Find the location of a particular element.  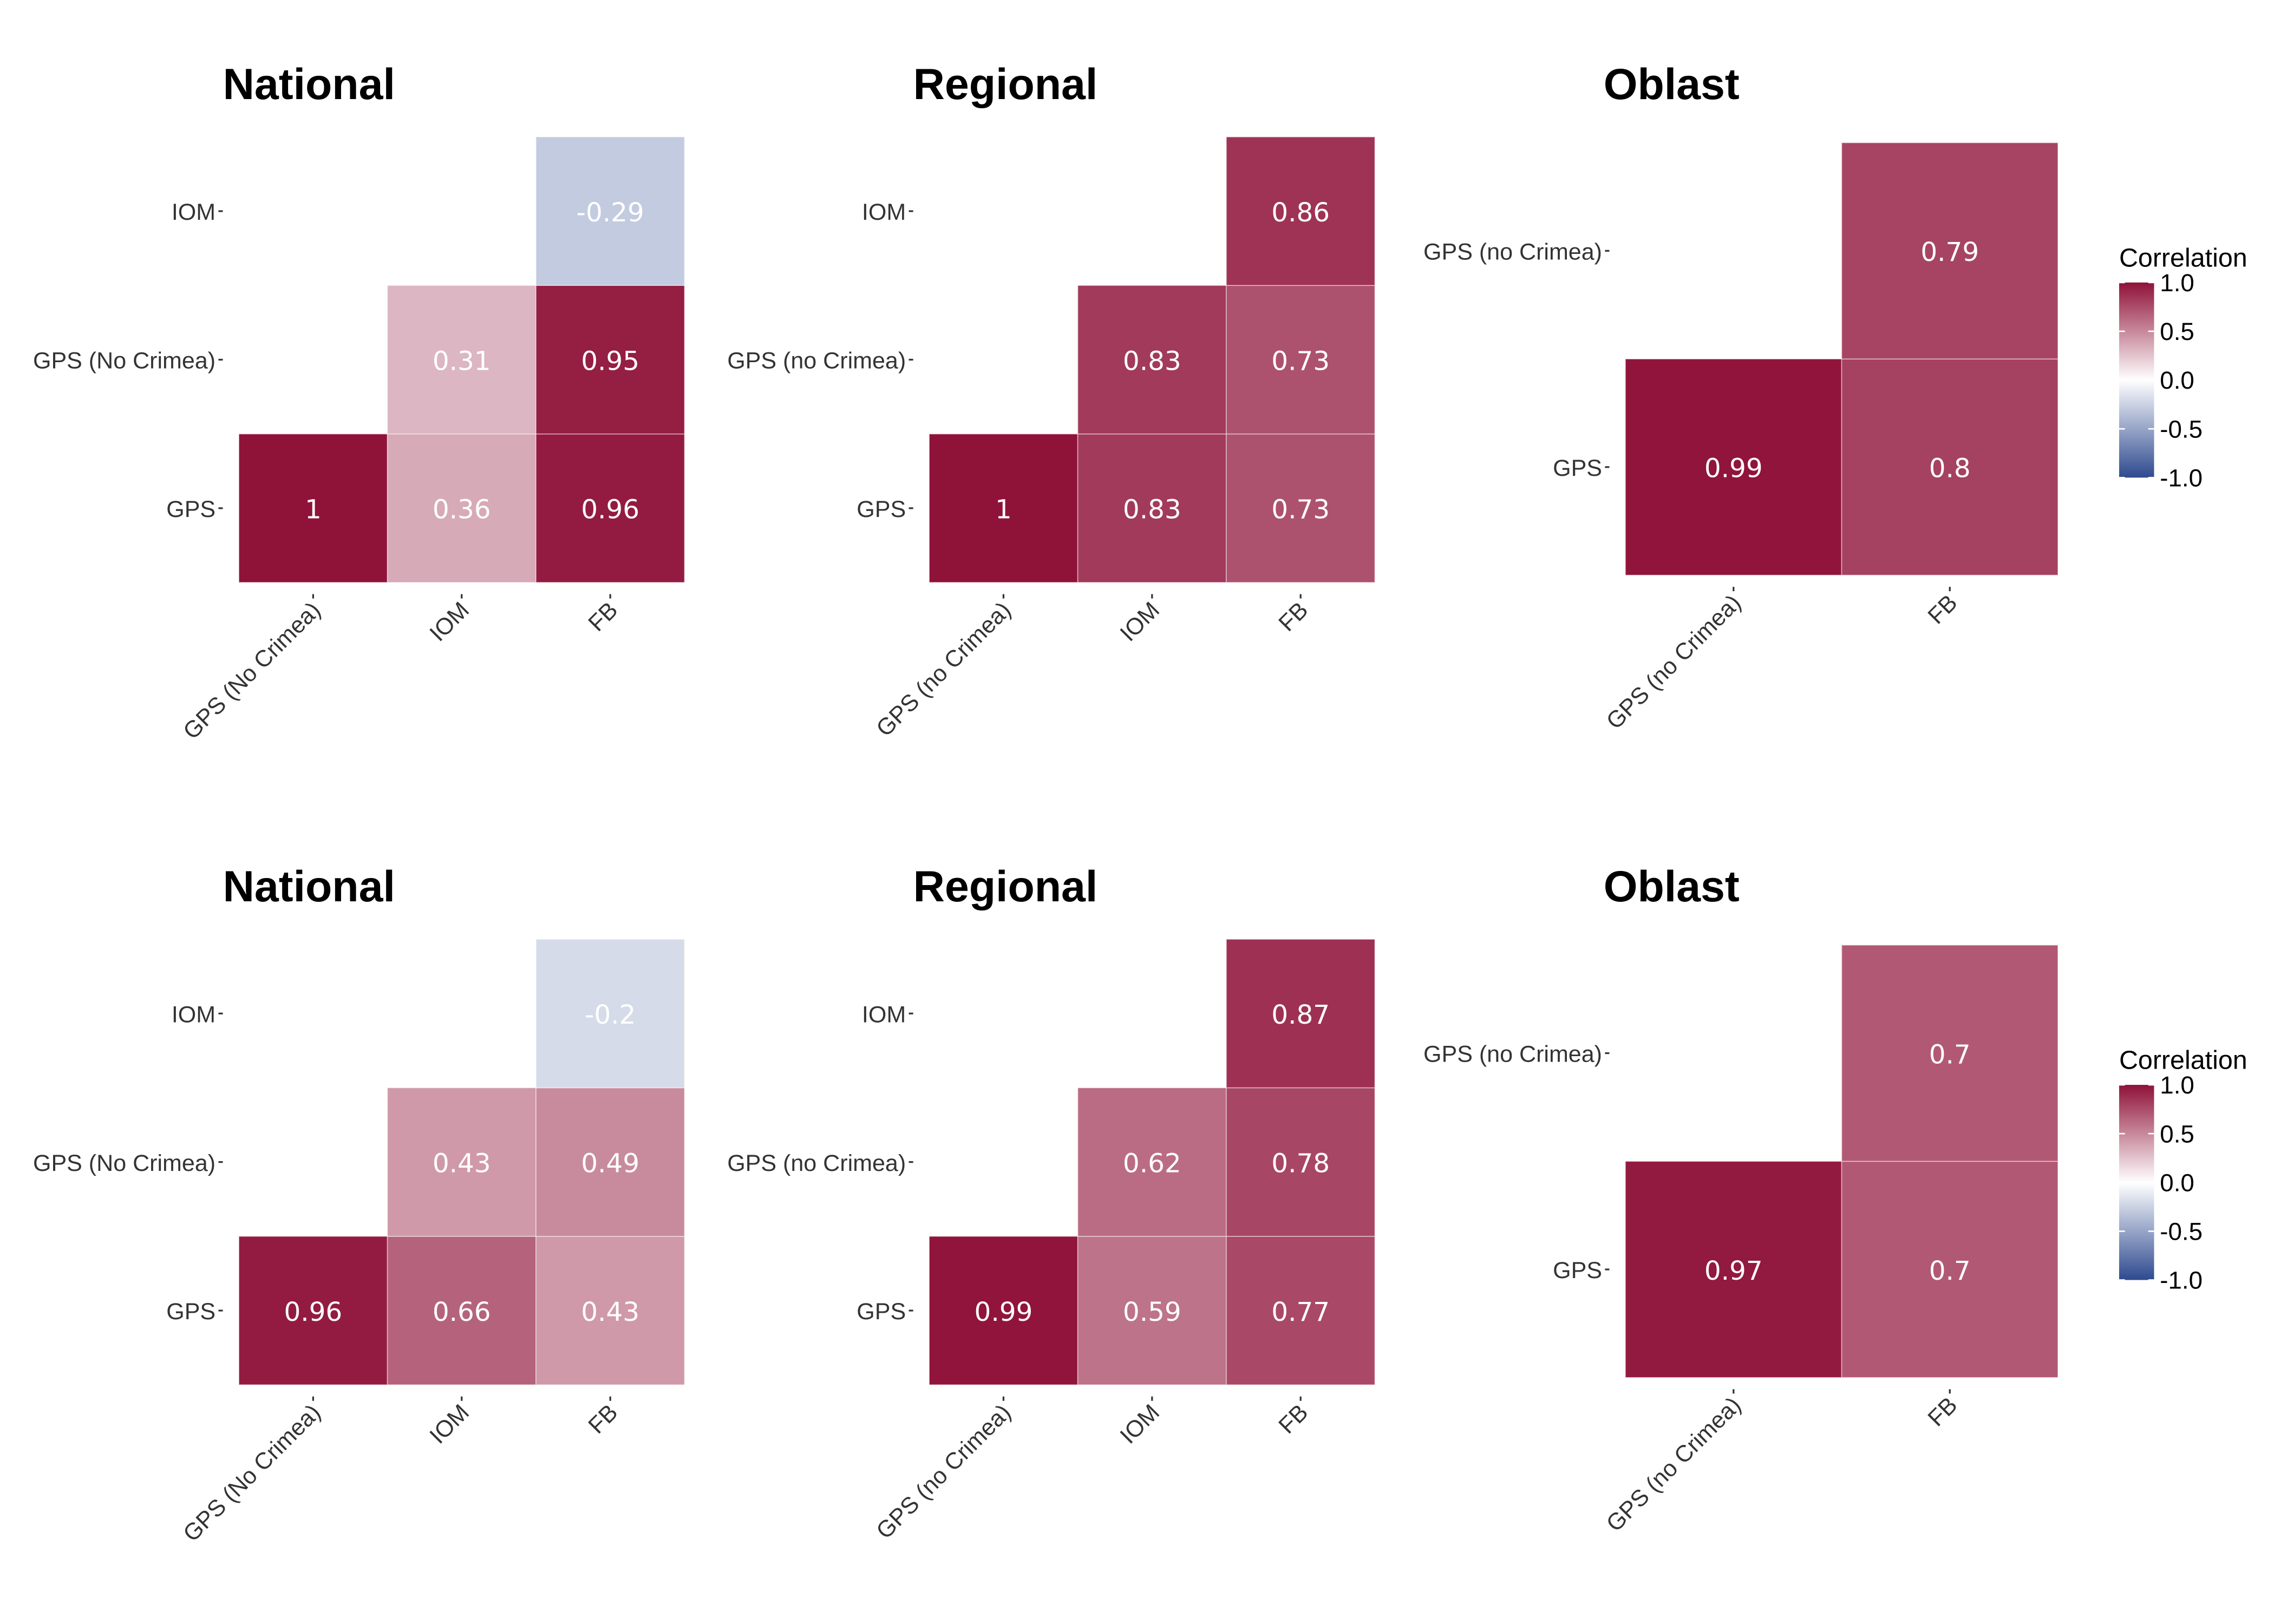

cell-value-label: 0.95 is located at coordinates (610, 361).